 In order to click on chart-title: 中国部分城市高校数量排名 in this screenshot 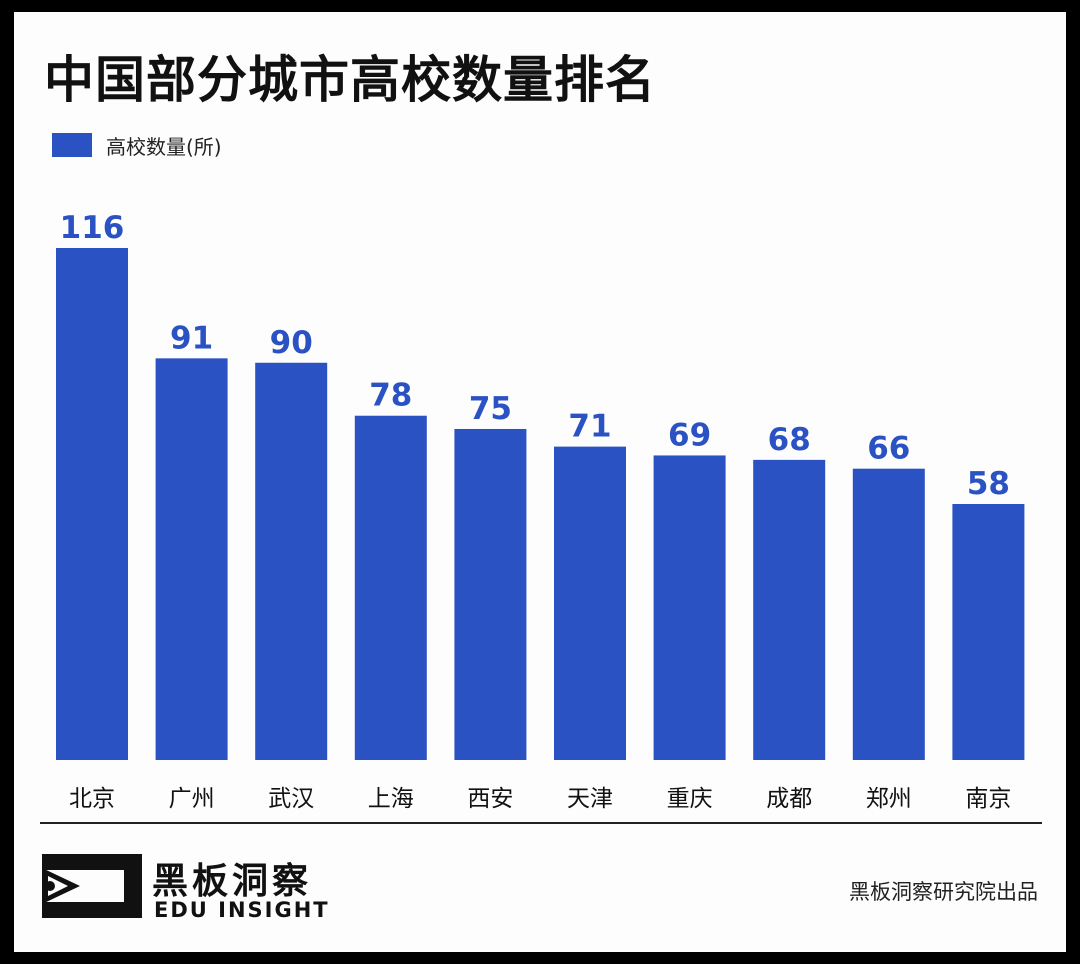, I will do `click(350, 80)`.